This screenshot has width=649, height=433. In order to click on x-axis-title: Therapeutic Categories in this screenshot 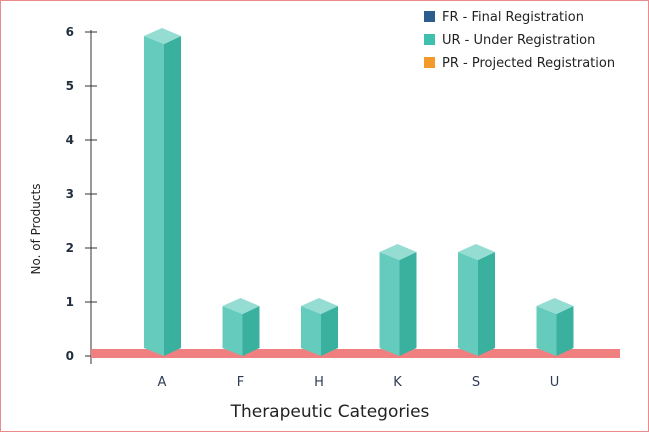, I will do `click(330, 412)`.